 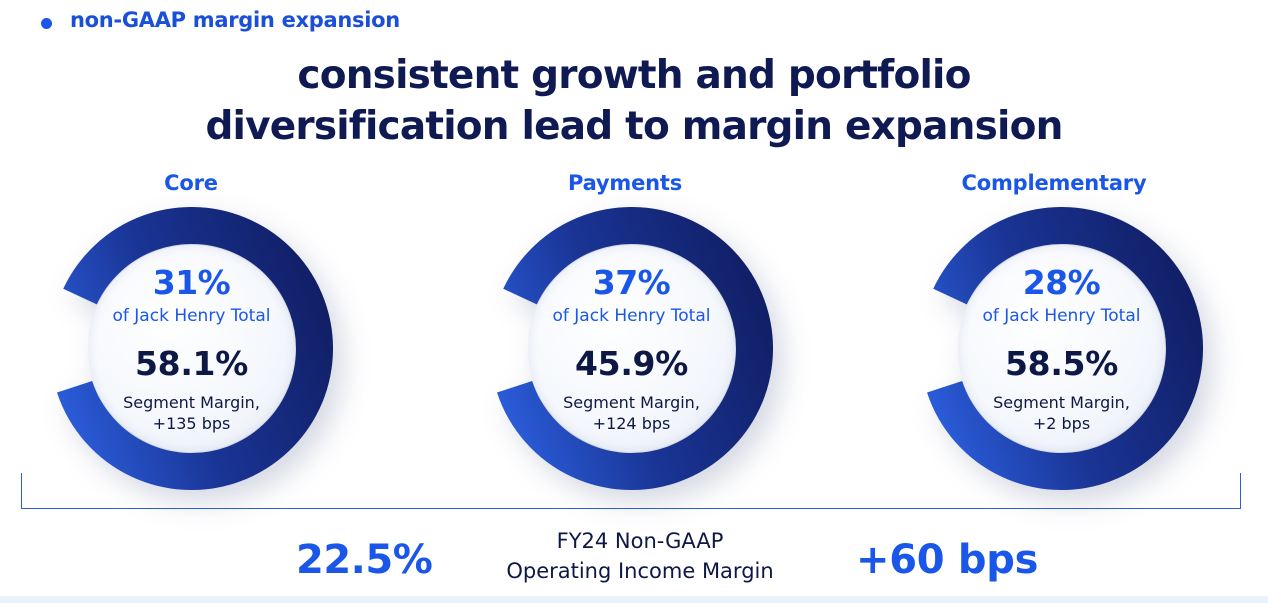 I want to click on headline-line-1: consistent growth and portfolio, so click(x=634, y=75).